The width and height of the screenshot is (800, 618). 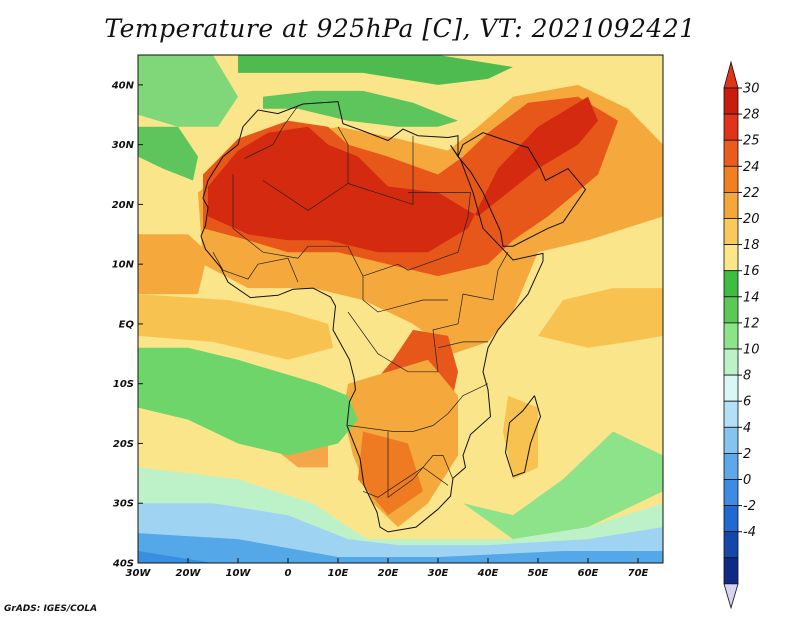 I want to click on colorbar-label: -2, so click(x=749, y=506).